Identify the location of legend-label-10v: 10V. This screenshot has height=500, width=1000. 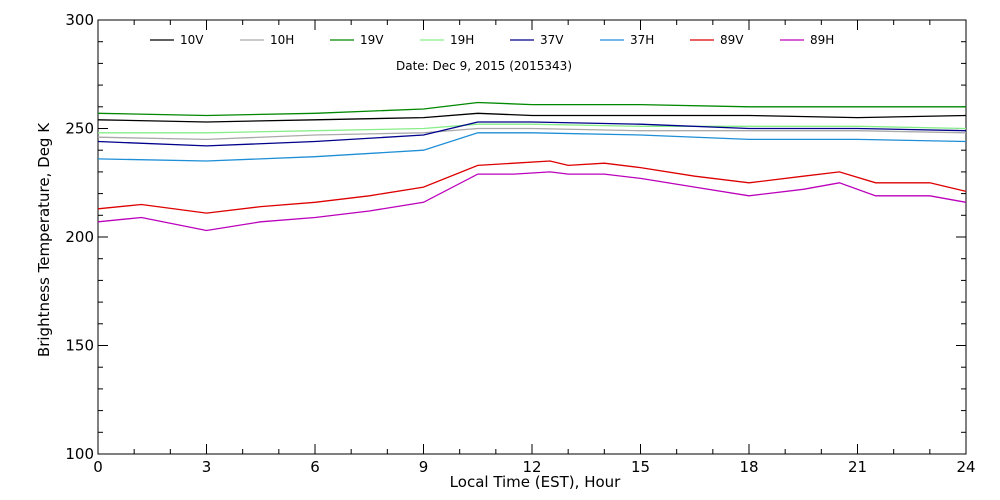
(192, 40).